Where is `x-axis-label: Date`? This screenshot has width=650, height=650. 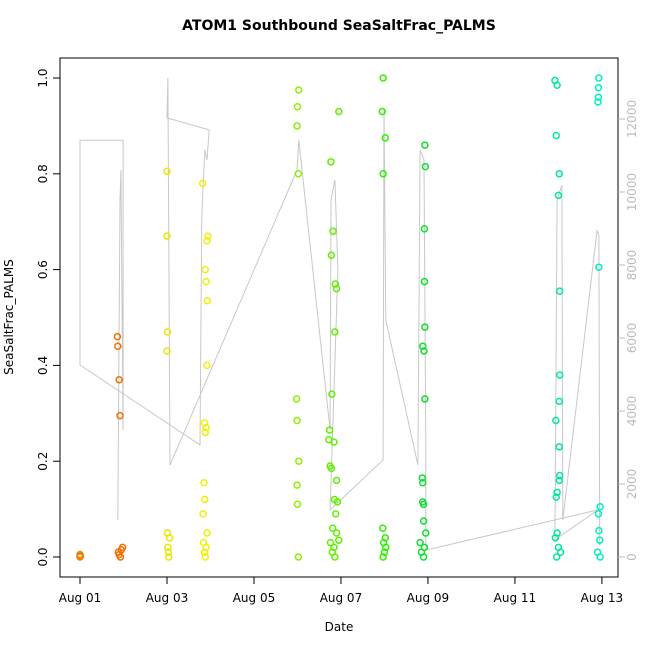
x-axis-label: Date is located at coordinates (339, 627).